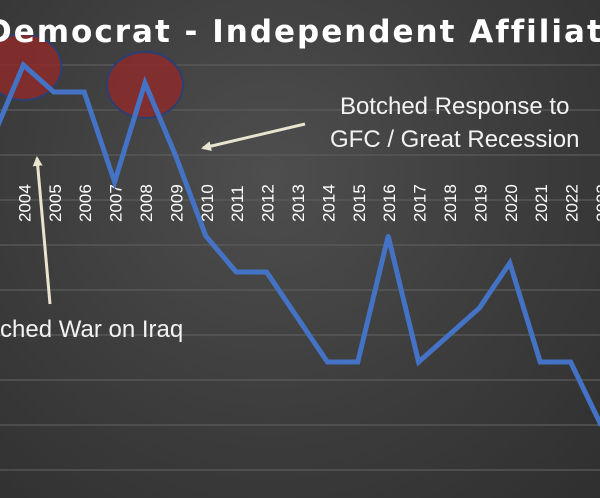 Image resolution: width=600 pixels, height=498 pixels. I want to click on x-tick-label-2013: 2013, so click(298, 203).